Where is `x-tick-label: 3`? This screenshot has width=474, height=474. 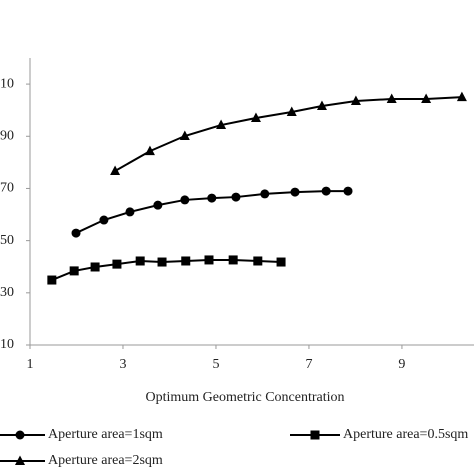 x-tick-label: 3 is located at coordinates (122, 364).